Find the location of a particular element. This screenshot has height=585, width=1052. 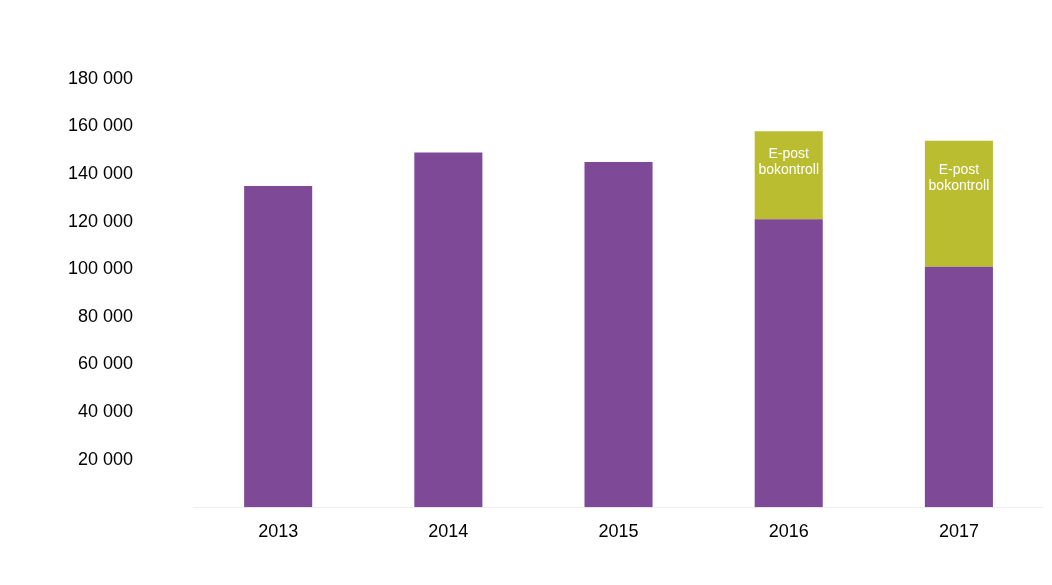

x-tick-label: 2016 is located at coordinates (788, 530).